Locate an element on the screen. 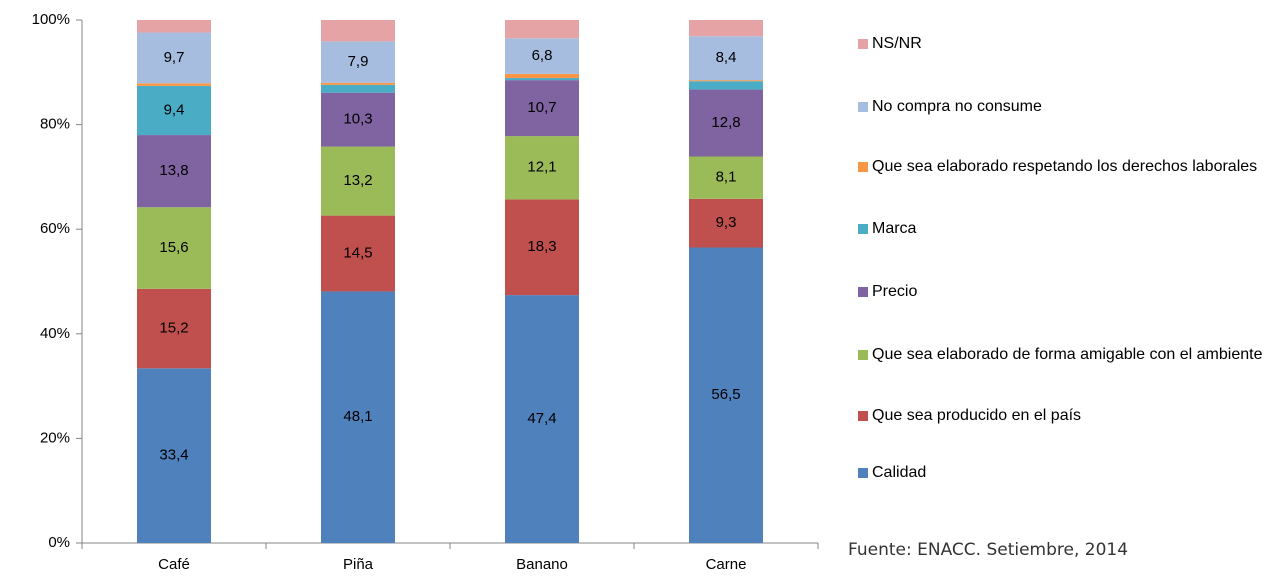 The image size is (1264, 583). data-label: 10,7 is located at coordinates (541, 107).